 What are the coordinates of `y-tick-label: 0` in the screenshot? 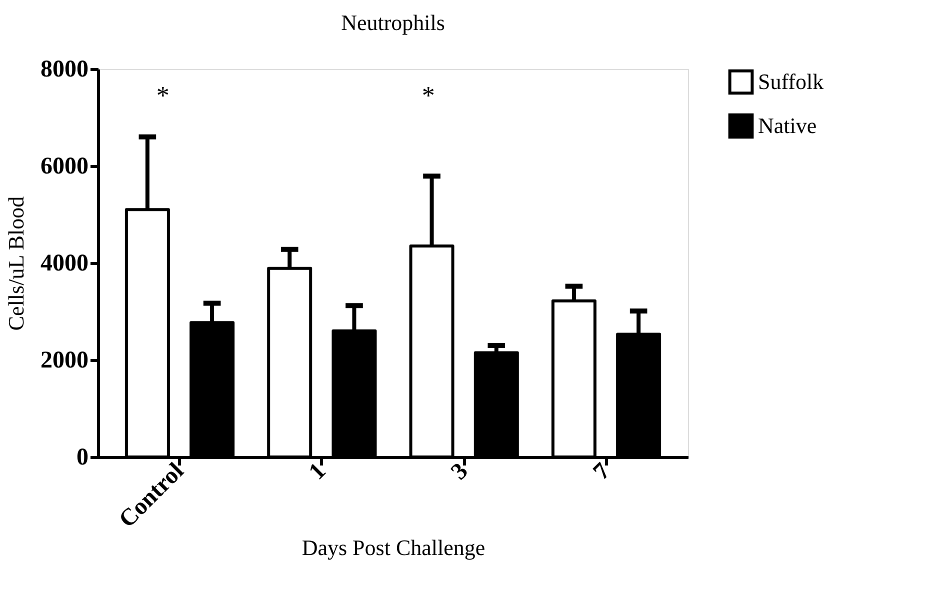 It's located at (82, 457).